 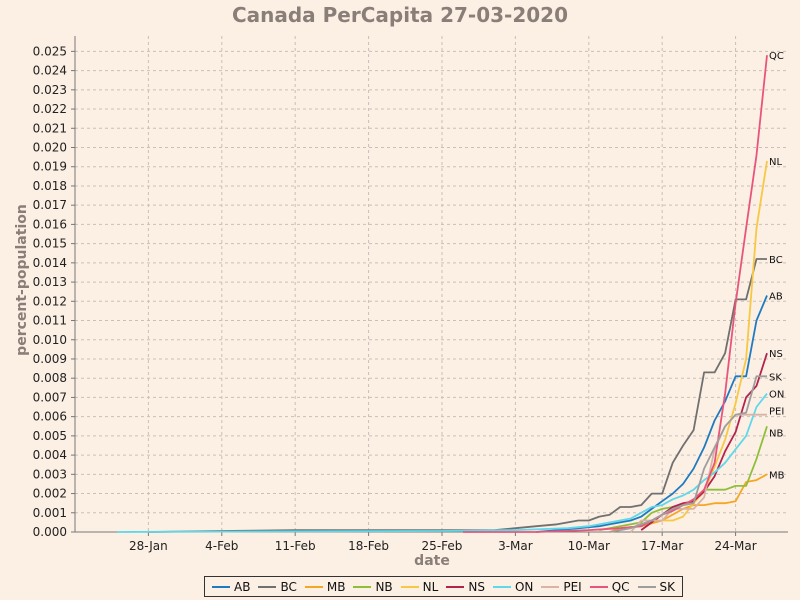 I want to click on end-label-nl: NL, so click(x=775, y=162).